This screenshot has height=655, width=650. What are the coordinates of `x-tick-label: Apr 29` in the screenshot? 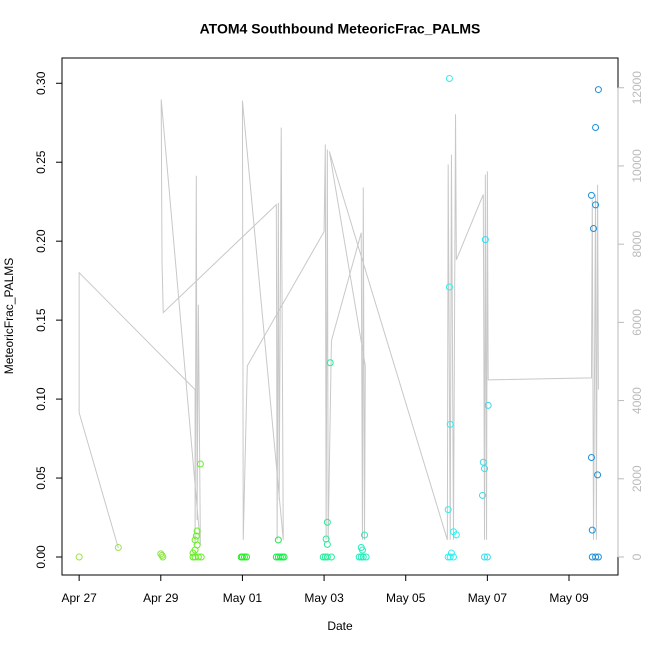 It's located at (161, 598).